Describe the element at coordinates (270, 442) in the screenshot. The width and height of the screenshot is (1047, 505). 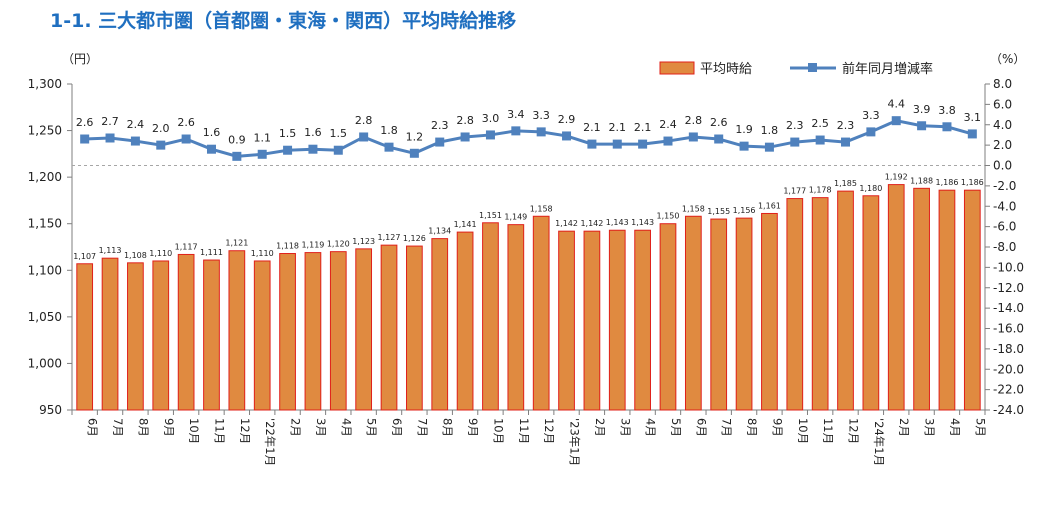
I see `x-tick-label: '22年1月` at that location.